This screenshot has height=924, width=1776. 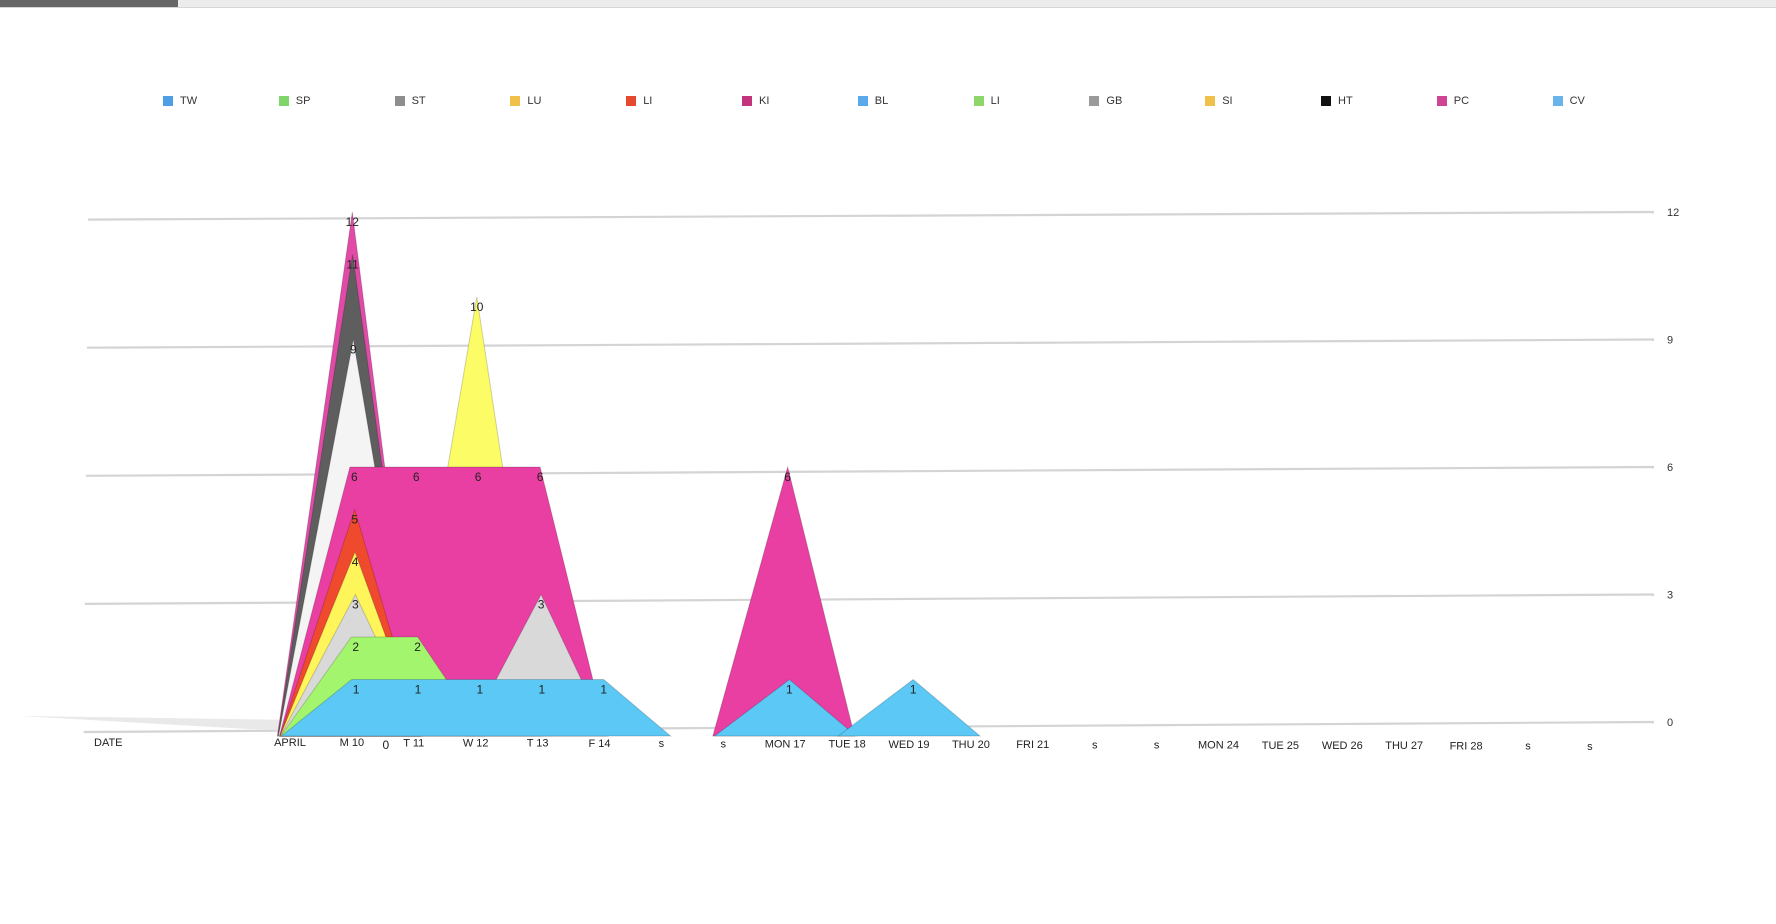 I want to click on top-progress-fill, so click(x=89, y=3).